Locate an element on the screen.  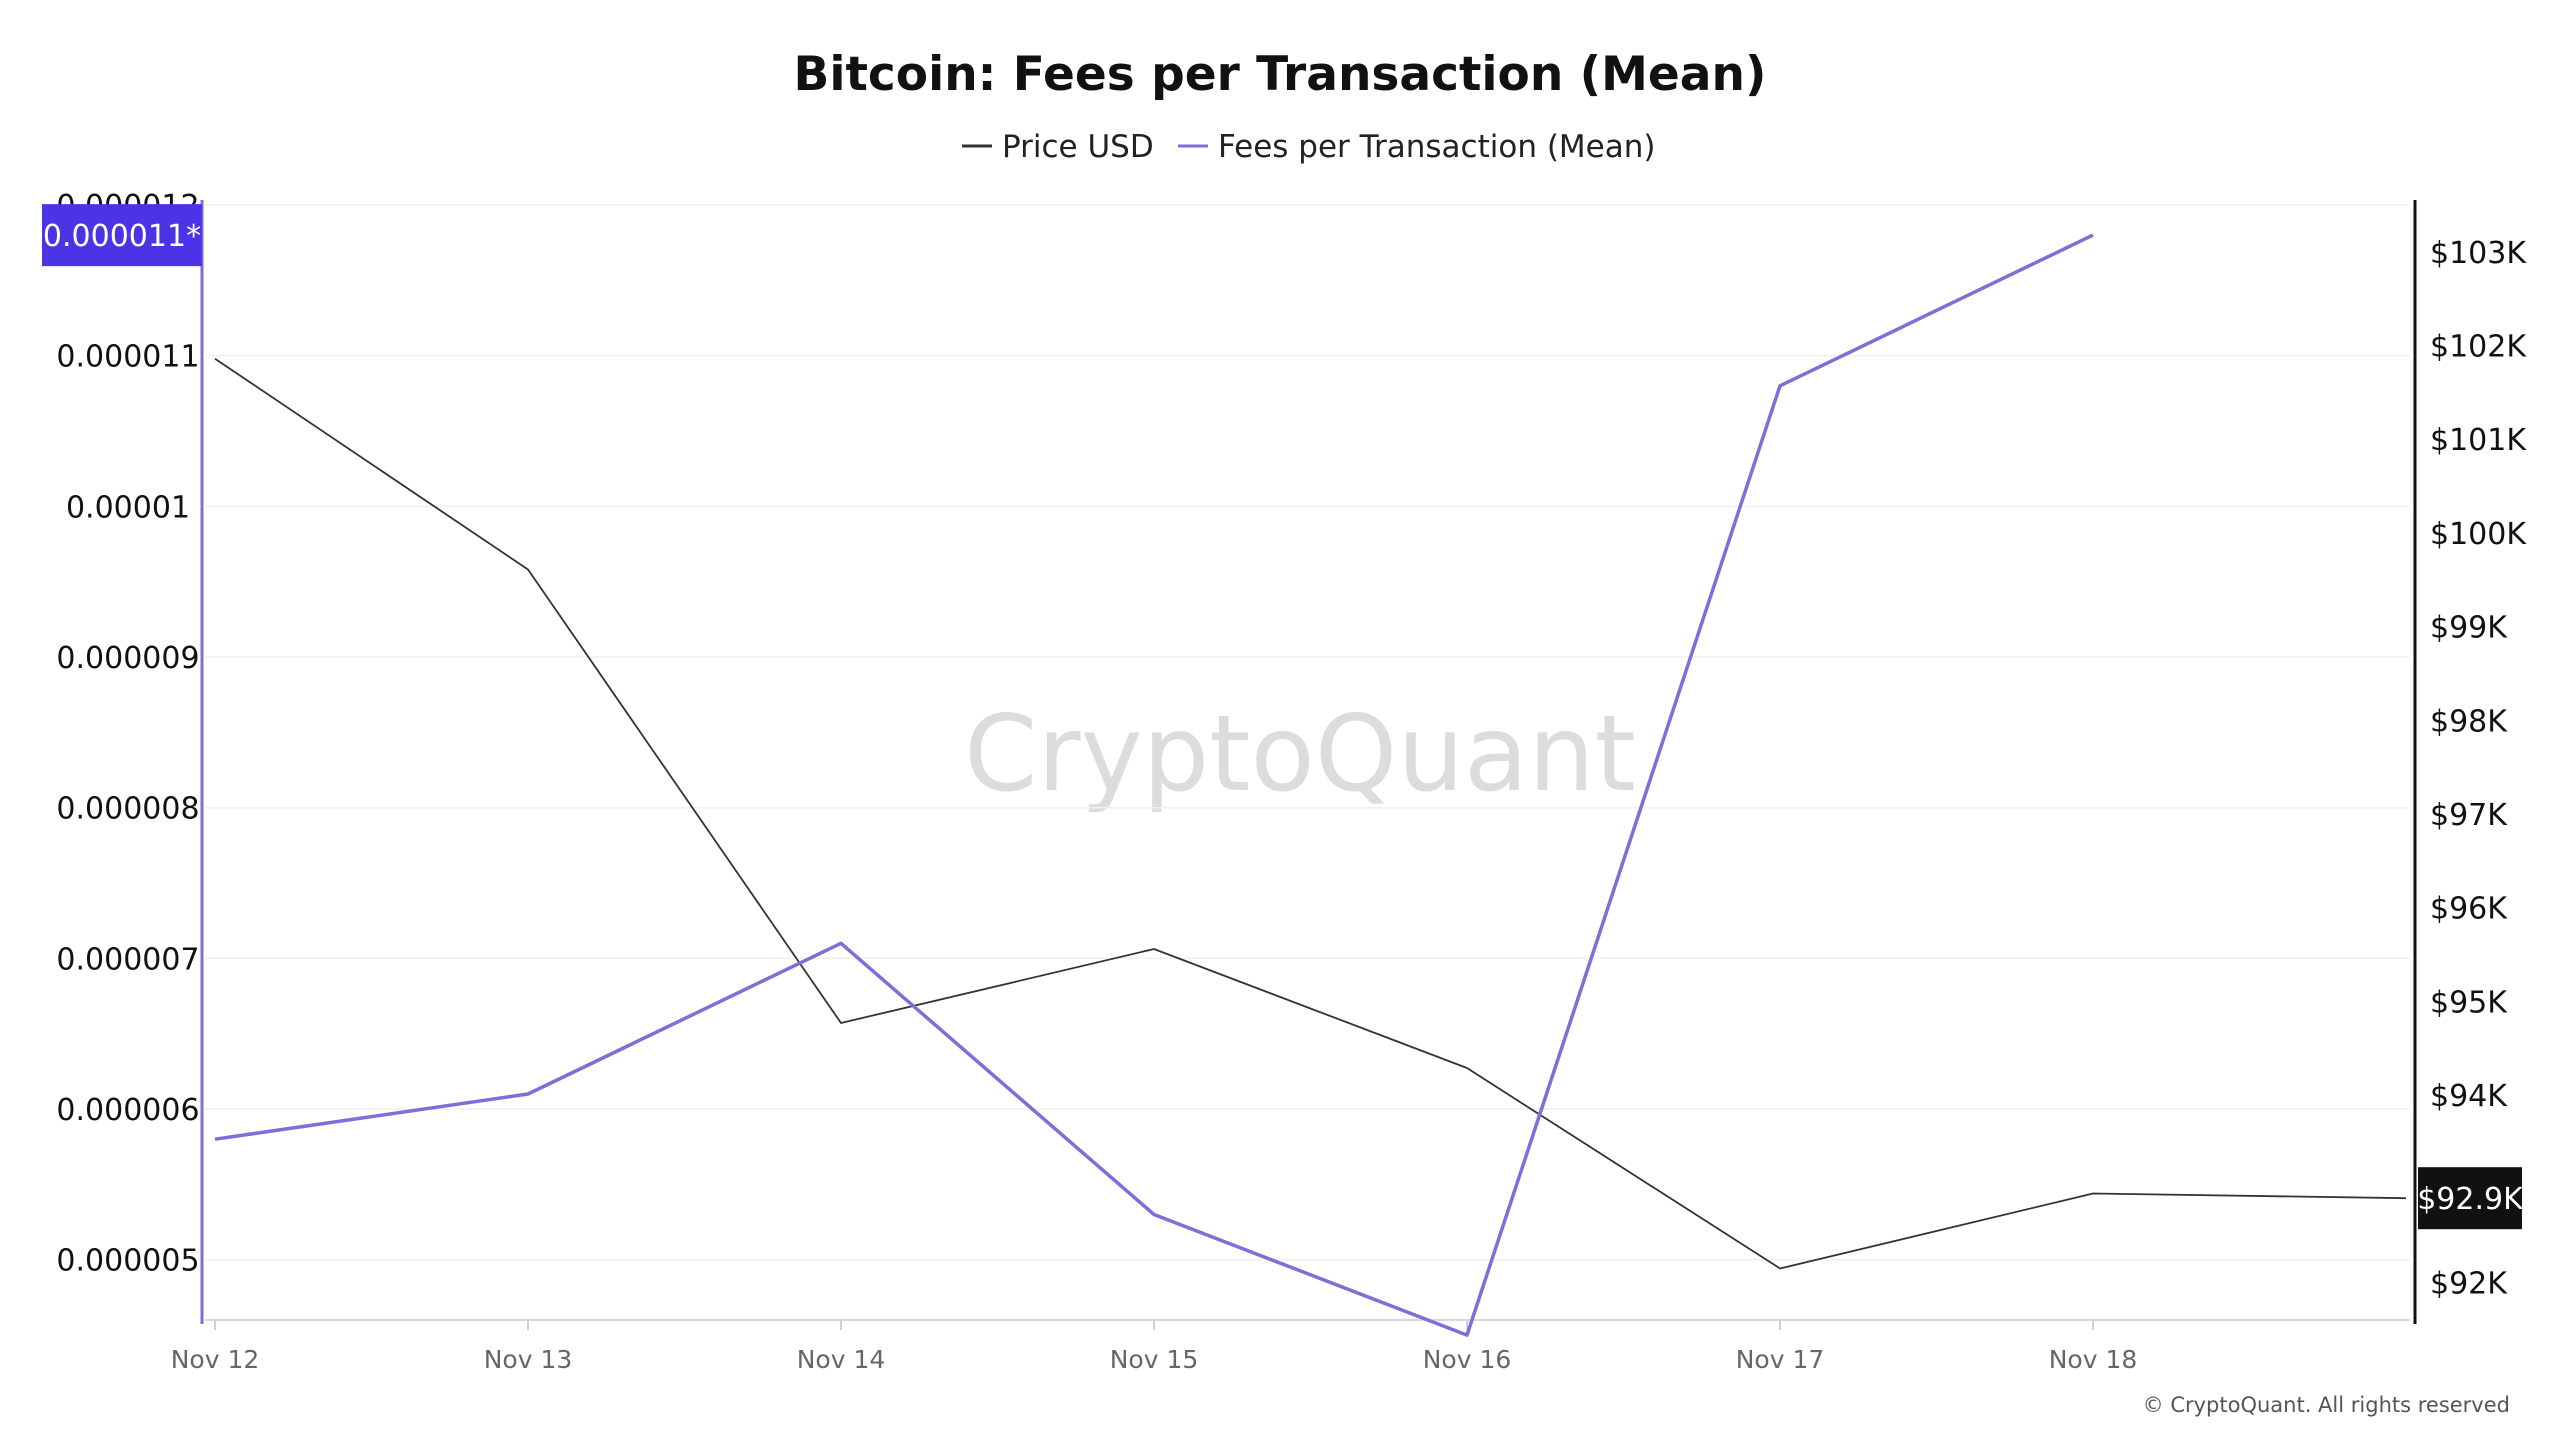
x-tick-label: Nov 12 is located at coordinates (215, 1359).